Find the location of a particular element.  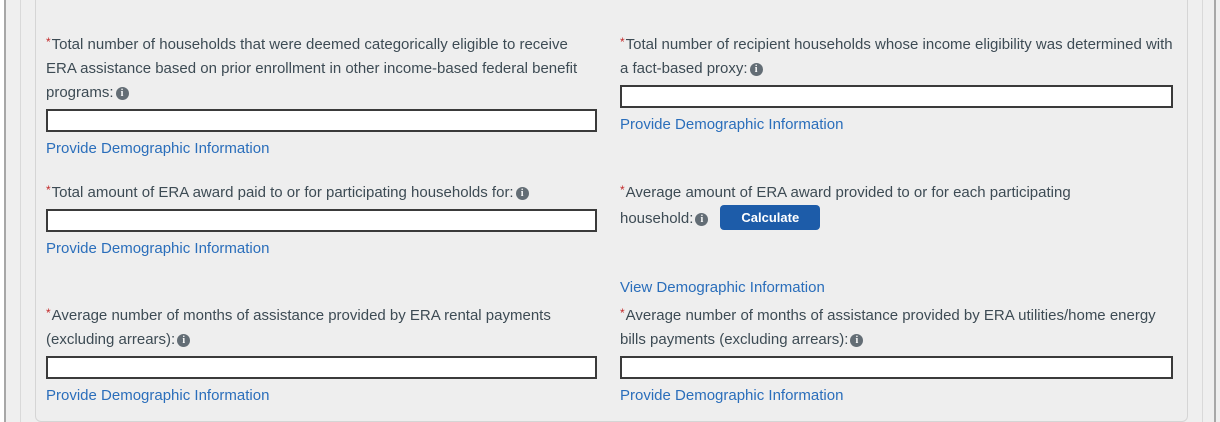

left-frame-line is located at coordinates (5, 211).